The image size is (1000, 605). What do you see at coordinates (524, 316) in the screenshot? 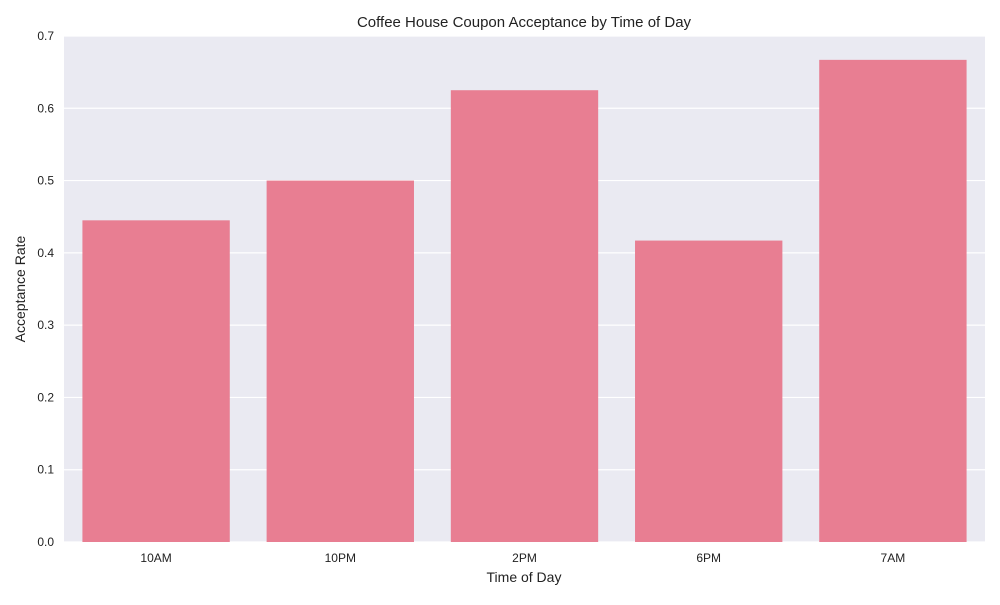
I see `bar-2pm` at bounding box center [524, 316].